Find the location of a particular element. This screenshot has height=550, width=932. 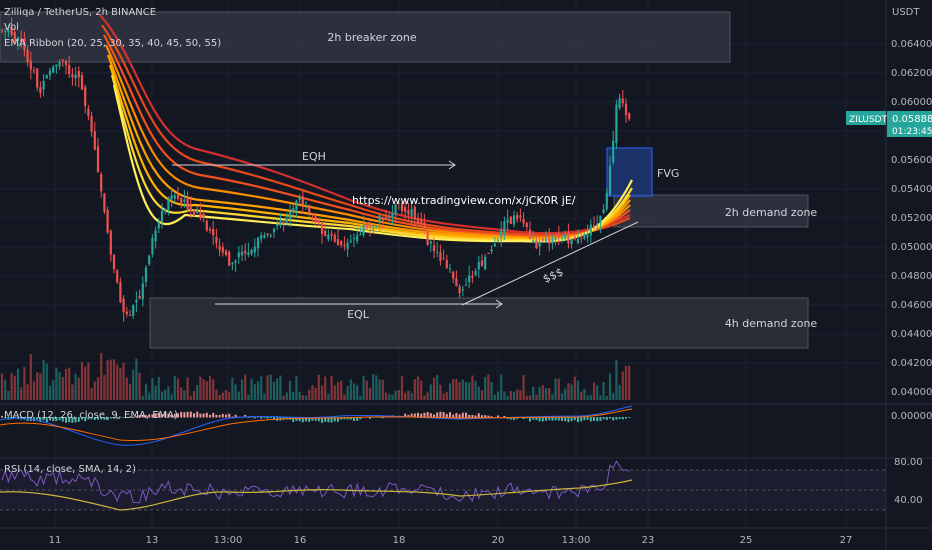

liquidity-trendline is located at coordinates (550, 263).